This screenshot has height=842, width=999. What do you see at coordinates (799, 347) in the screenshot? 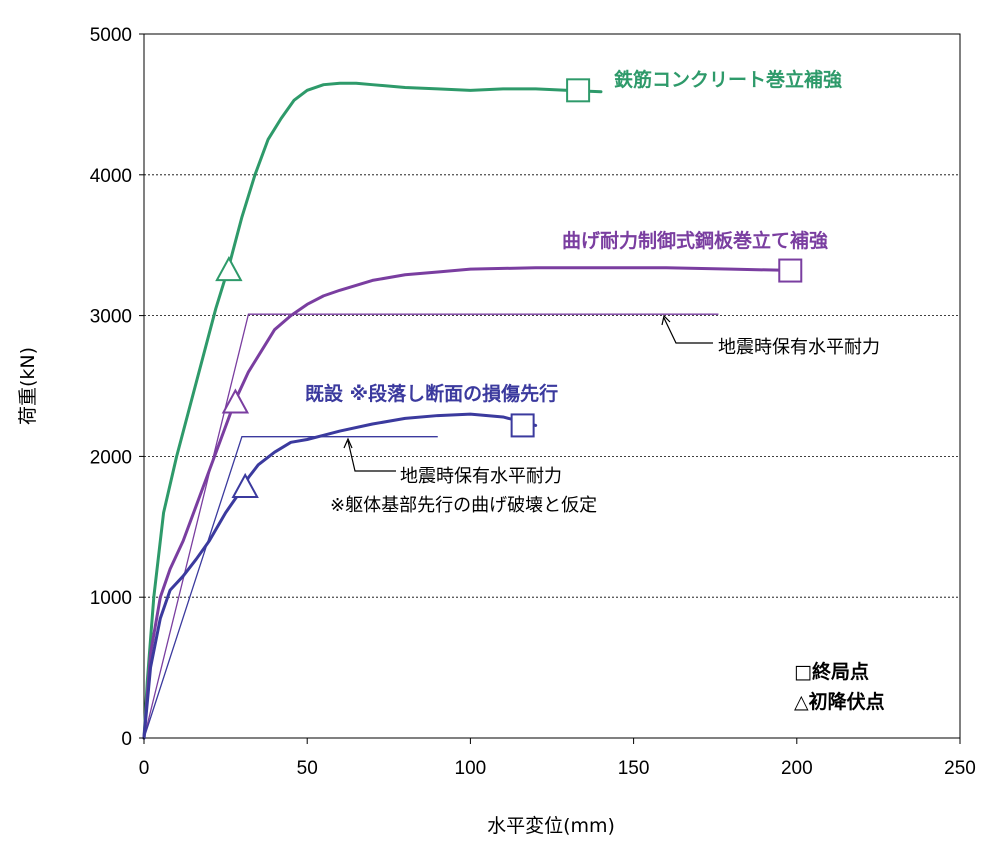
I see `capacity-label-upper: 地震時保有水平耐力` at bounding box center [799, 347].